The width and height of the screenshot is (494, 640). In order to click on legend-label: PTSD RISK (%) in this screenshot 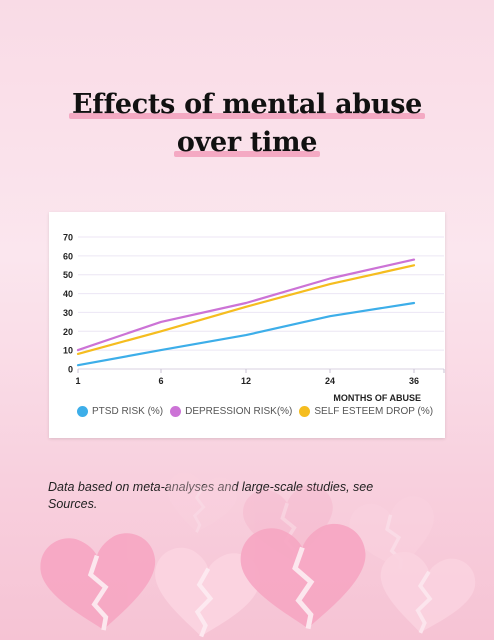, I will do `click(128, 411)`.